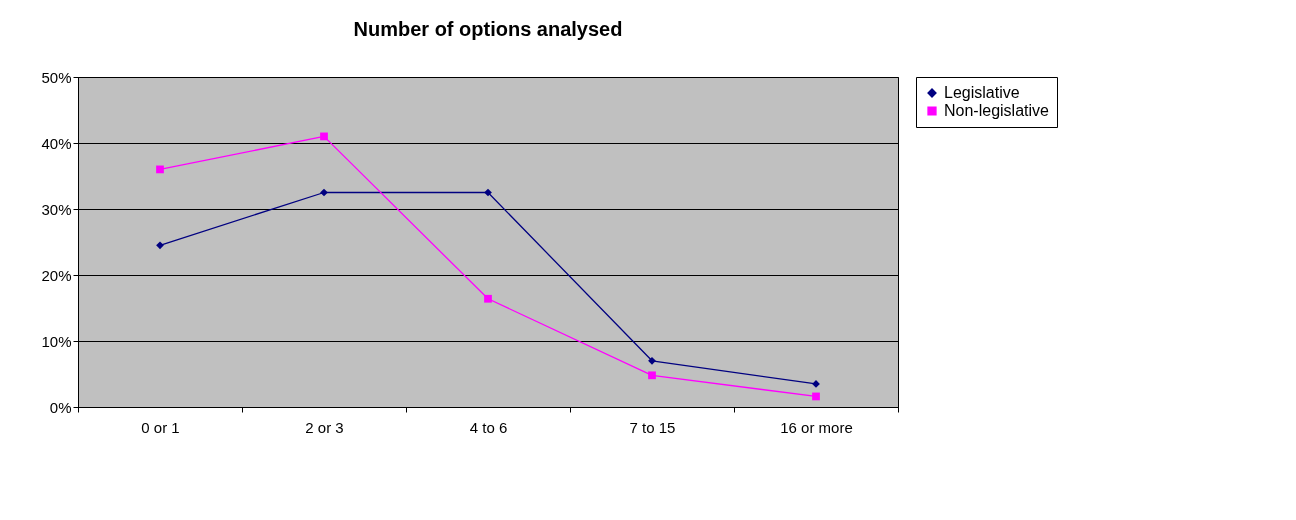 The image size is (1296, 520). Describe the element at coordinates (56, 77) in the screenshot. I see `y-tick-label: 50%` at that location.